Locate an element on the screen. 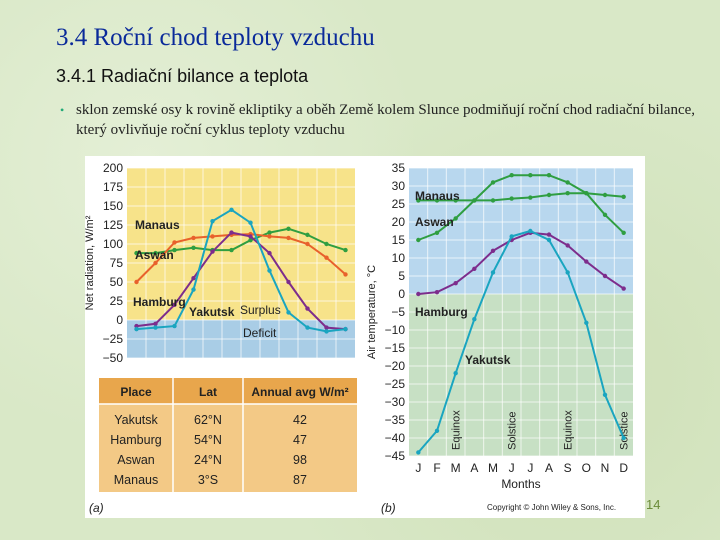 Image resolution: width=720 pixels, height=540 pixels. y-tick-label: 30 is located at coordinates (399, 186).